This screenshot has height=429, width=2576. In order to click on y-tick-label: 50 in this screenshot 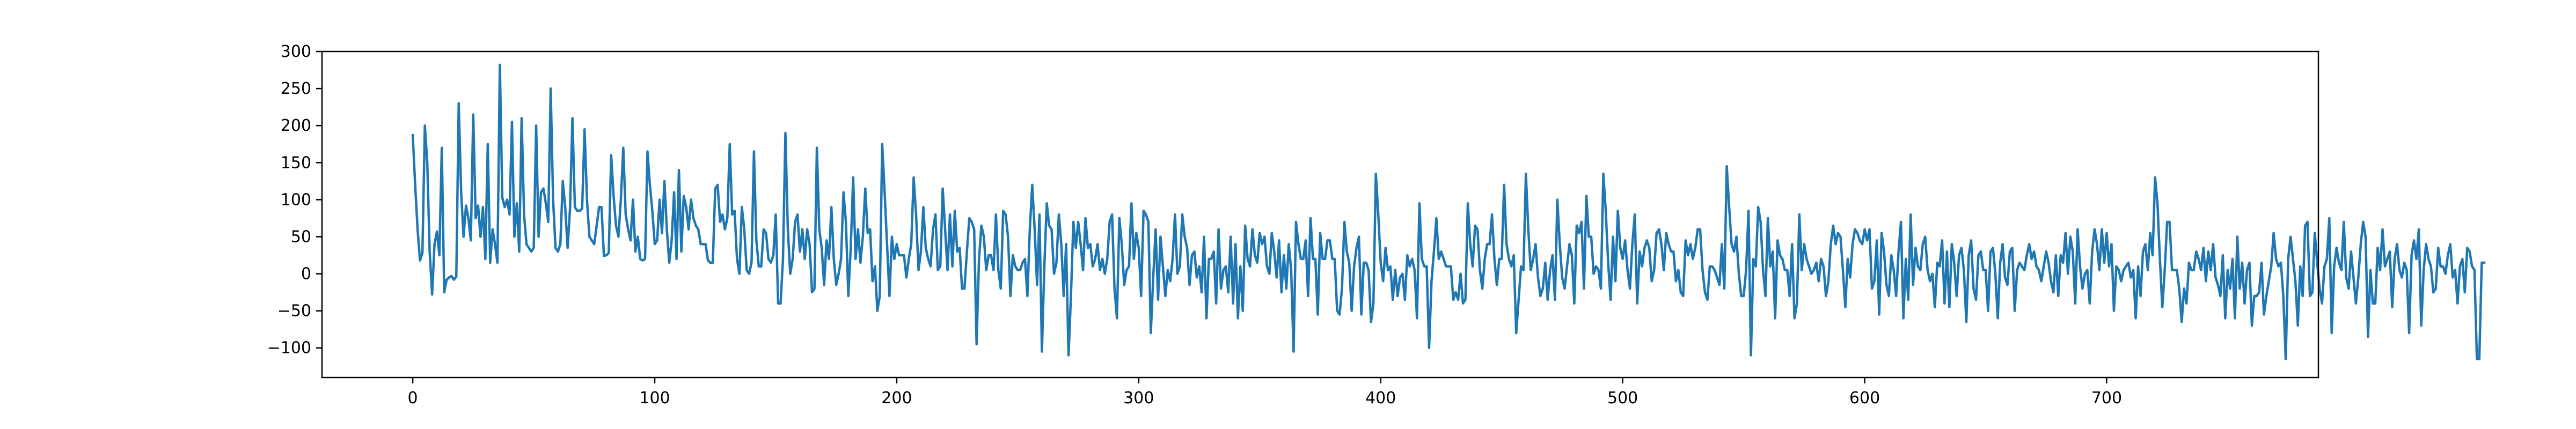, I will do `click(301, 236)`.